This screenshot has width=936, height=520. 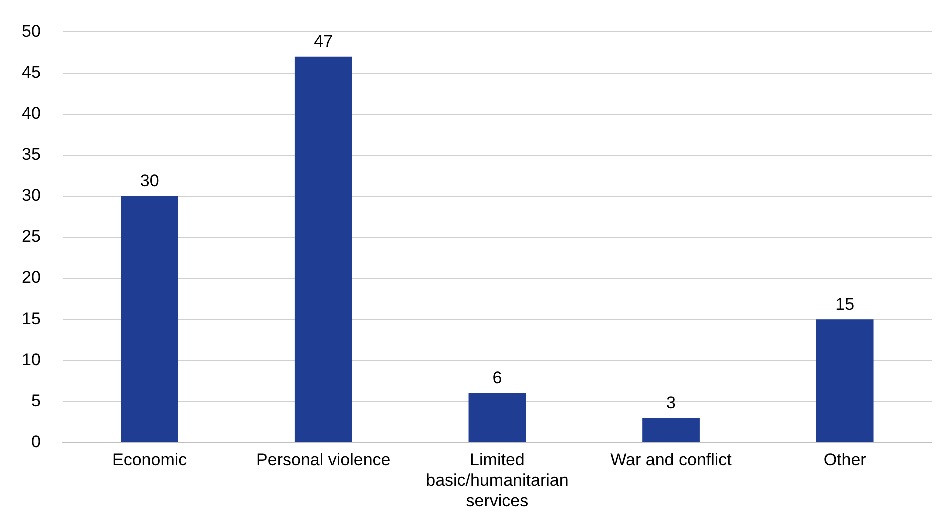 What do you see at coordinates (671, 460) in the screenshot?
I see `x-tick-label: War and conflict` at bounding box center [671, 460].